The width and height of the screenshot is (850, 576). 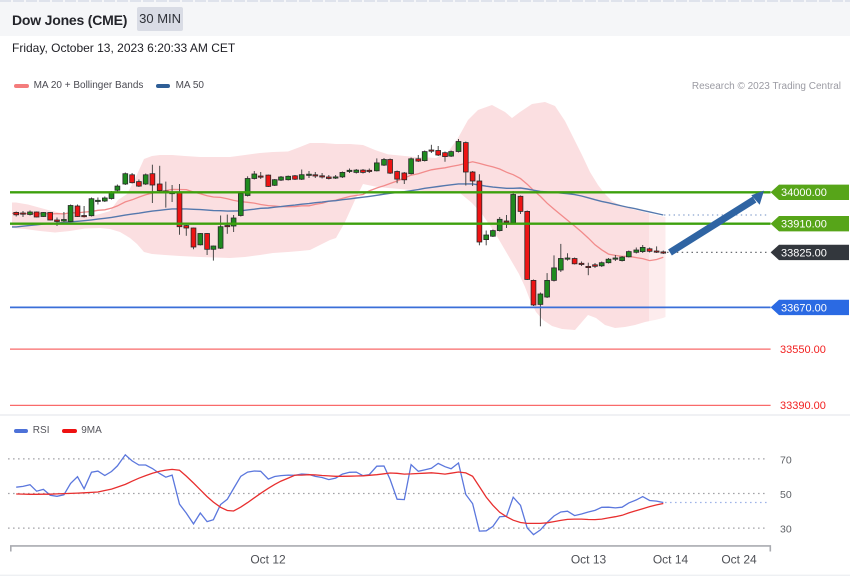 I want to click on svg-text: 33550.00, so click(x=803, y=350).